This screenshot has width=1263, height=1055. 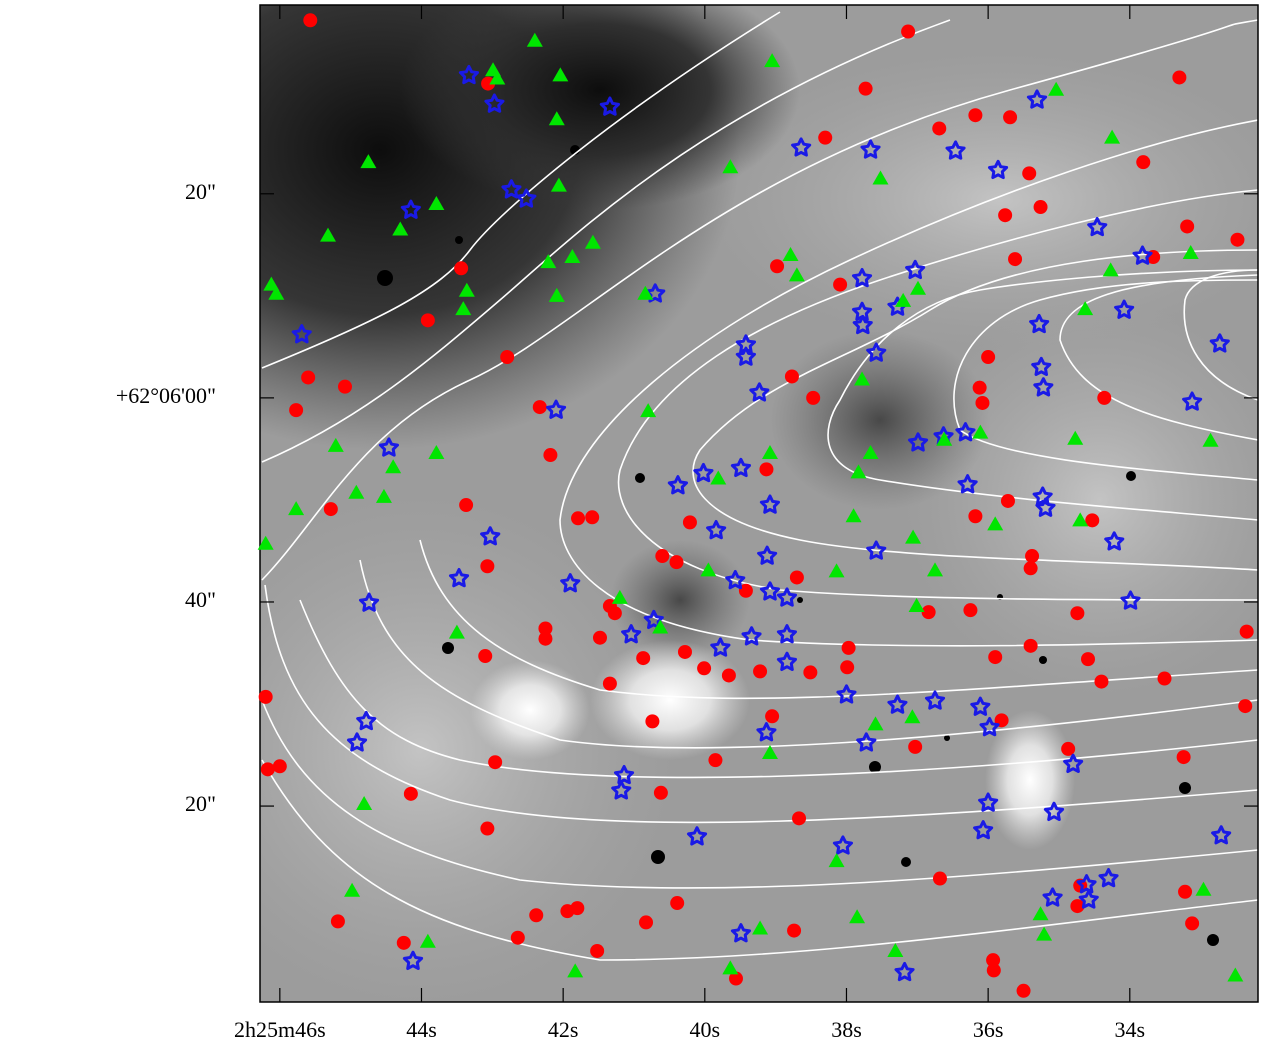 I want to click on x-tick-label: 34s, so click(x=1130, y=1029).